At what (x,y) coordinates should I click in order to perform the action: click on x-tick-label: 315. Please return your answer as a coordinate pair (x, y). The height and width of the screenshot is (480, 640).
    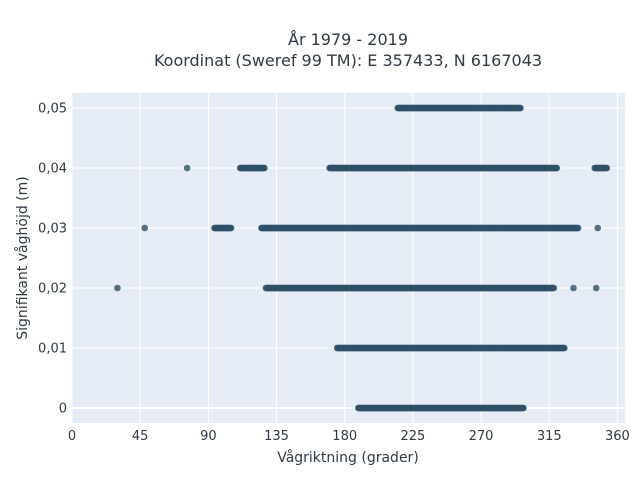
    Looking at the image, I should click on (549, 436).